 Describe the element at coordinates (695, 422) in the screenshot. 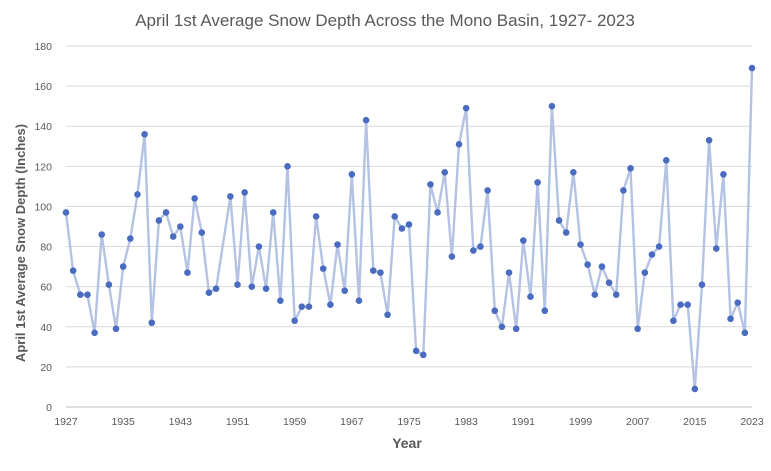

I see `x-tick-label: 2015` at that location.